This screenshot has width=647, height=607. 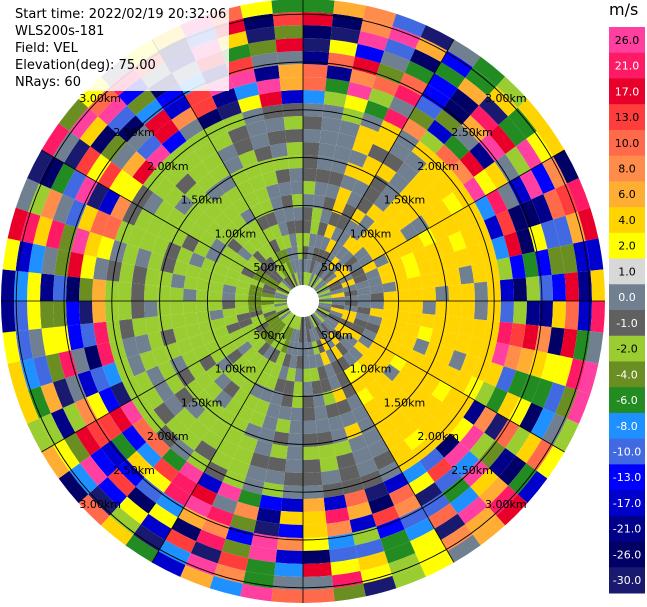 I want to click on range-ring-label: 1.50km, so click(x=202, y=200).